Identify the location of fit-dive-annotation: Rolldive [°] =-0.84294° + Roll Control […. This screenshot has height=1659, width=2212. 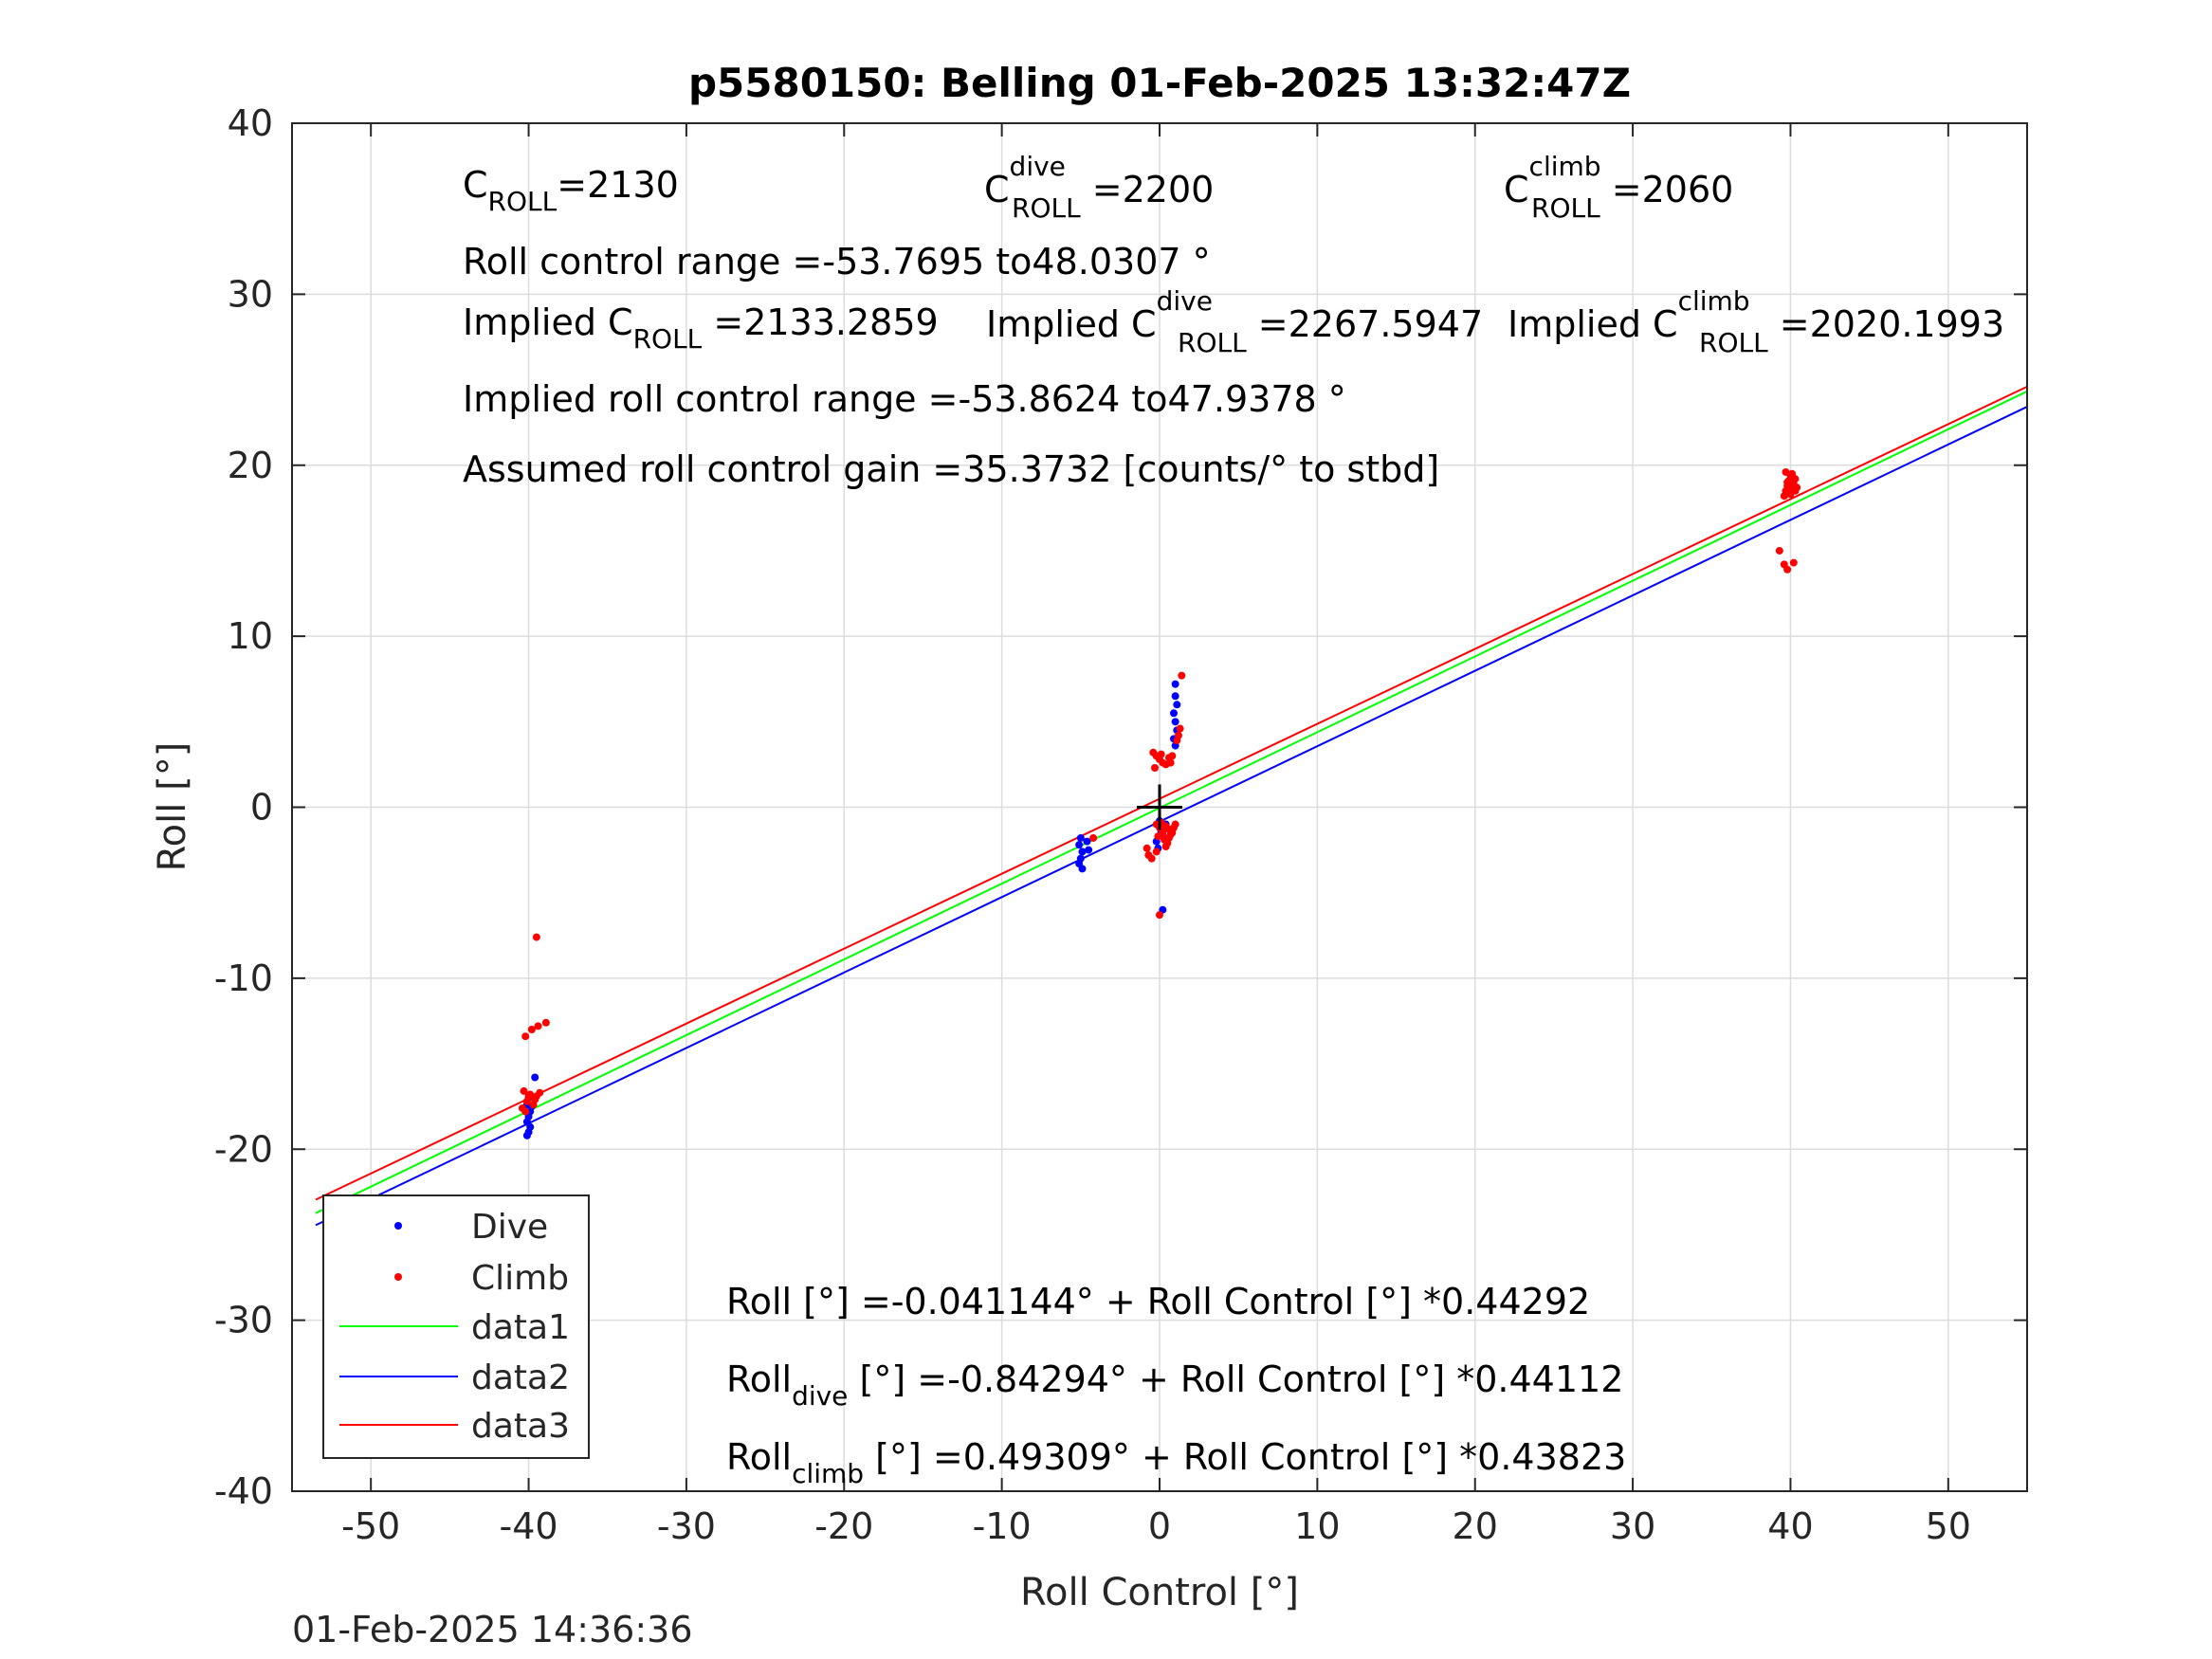
(1174, 1385).